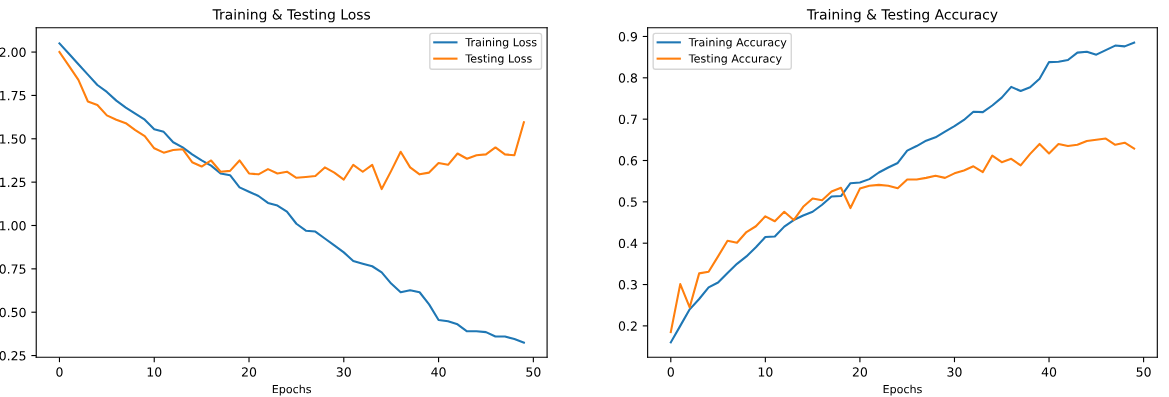 The image size is (1169, 397). I want to click on y-tick-label: 0.25, so click(13, 356).